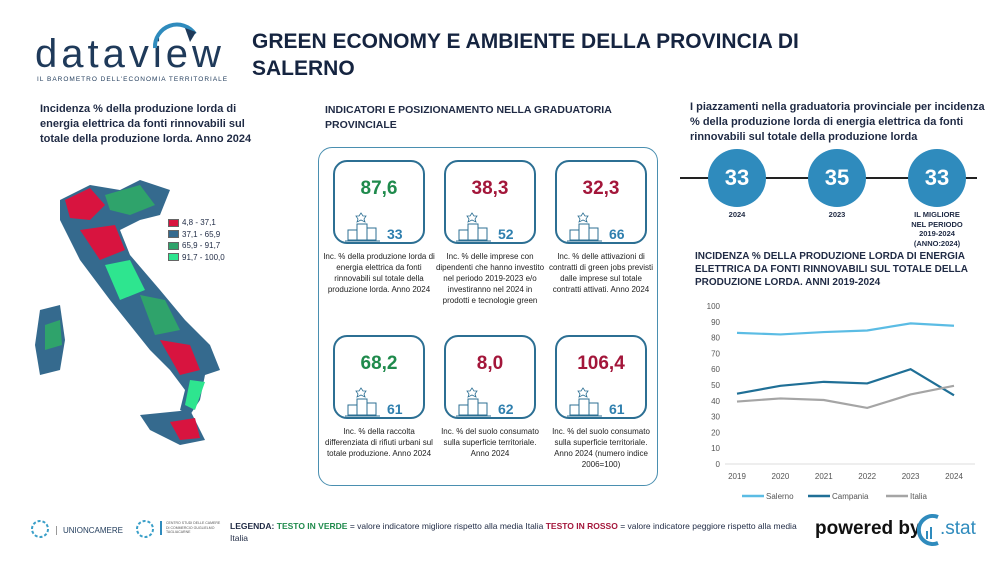 Image resolution: width=1000 pixels, height=562 pixels. Describe the element at coordinates (715, 369) in the screenshot. I see `y-tick-label: 60` at that location.